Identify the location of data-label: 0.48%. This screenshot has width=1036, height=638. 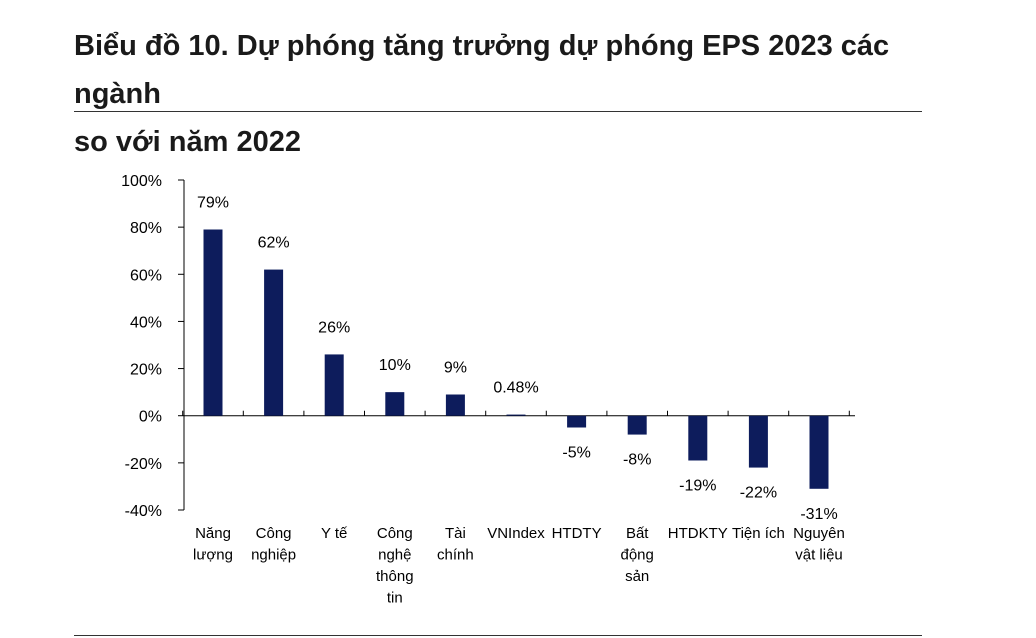
(515, 388).